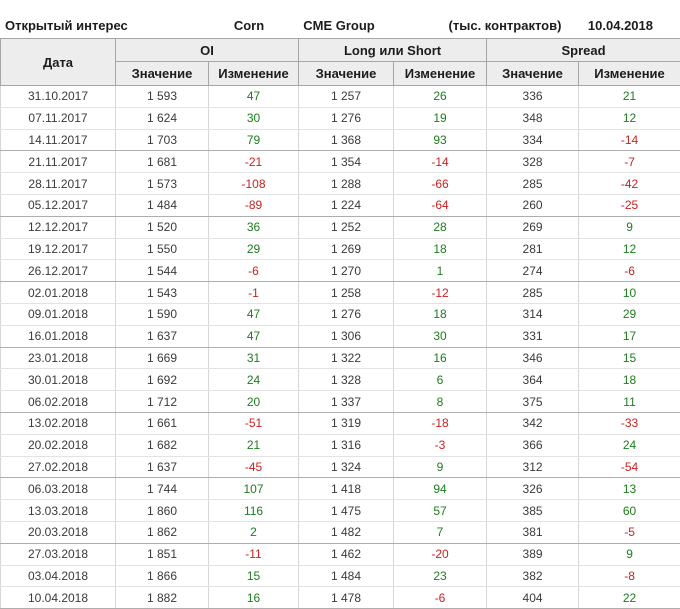 This screenshot has height=609, width=680. What do you see at coordinates (58, 205) in the screenshot?
I see `cell-date: 05.12.2017` at bounding box center [58, 205].